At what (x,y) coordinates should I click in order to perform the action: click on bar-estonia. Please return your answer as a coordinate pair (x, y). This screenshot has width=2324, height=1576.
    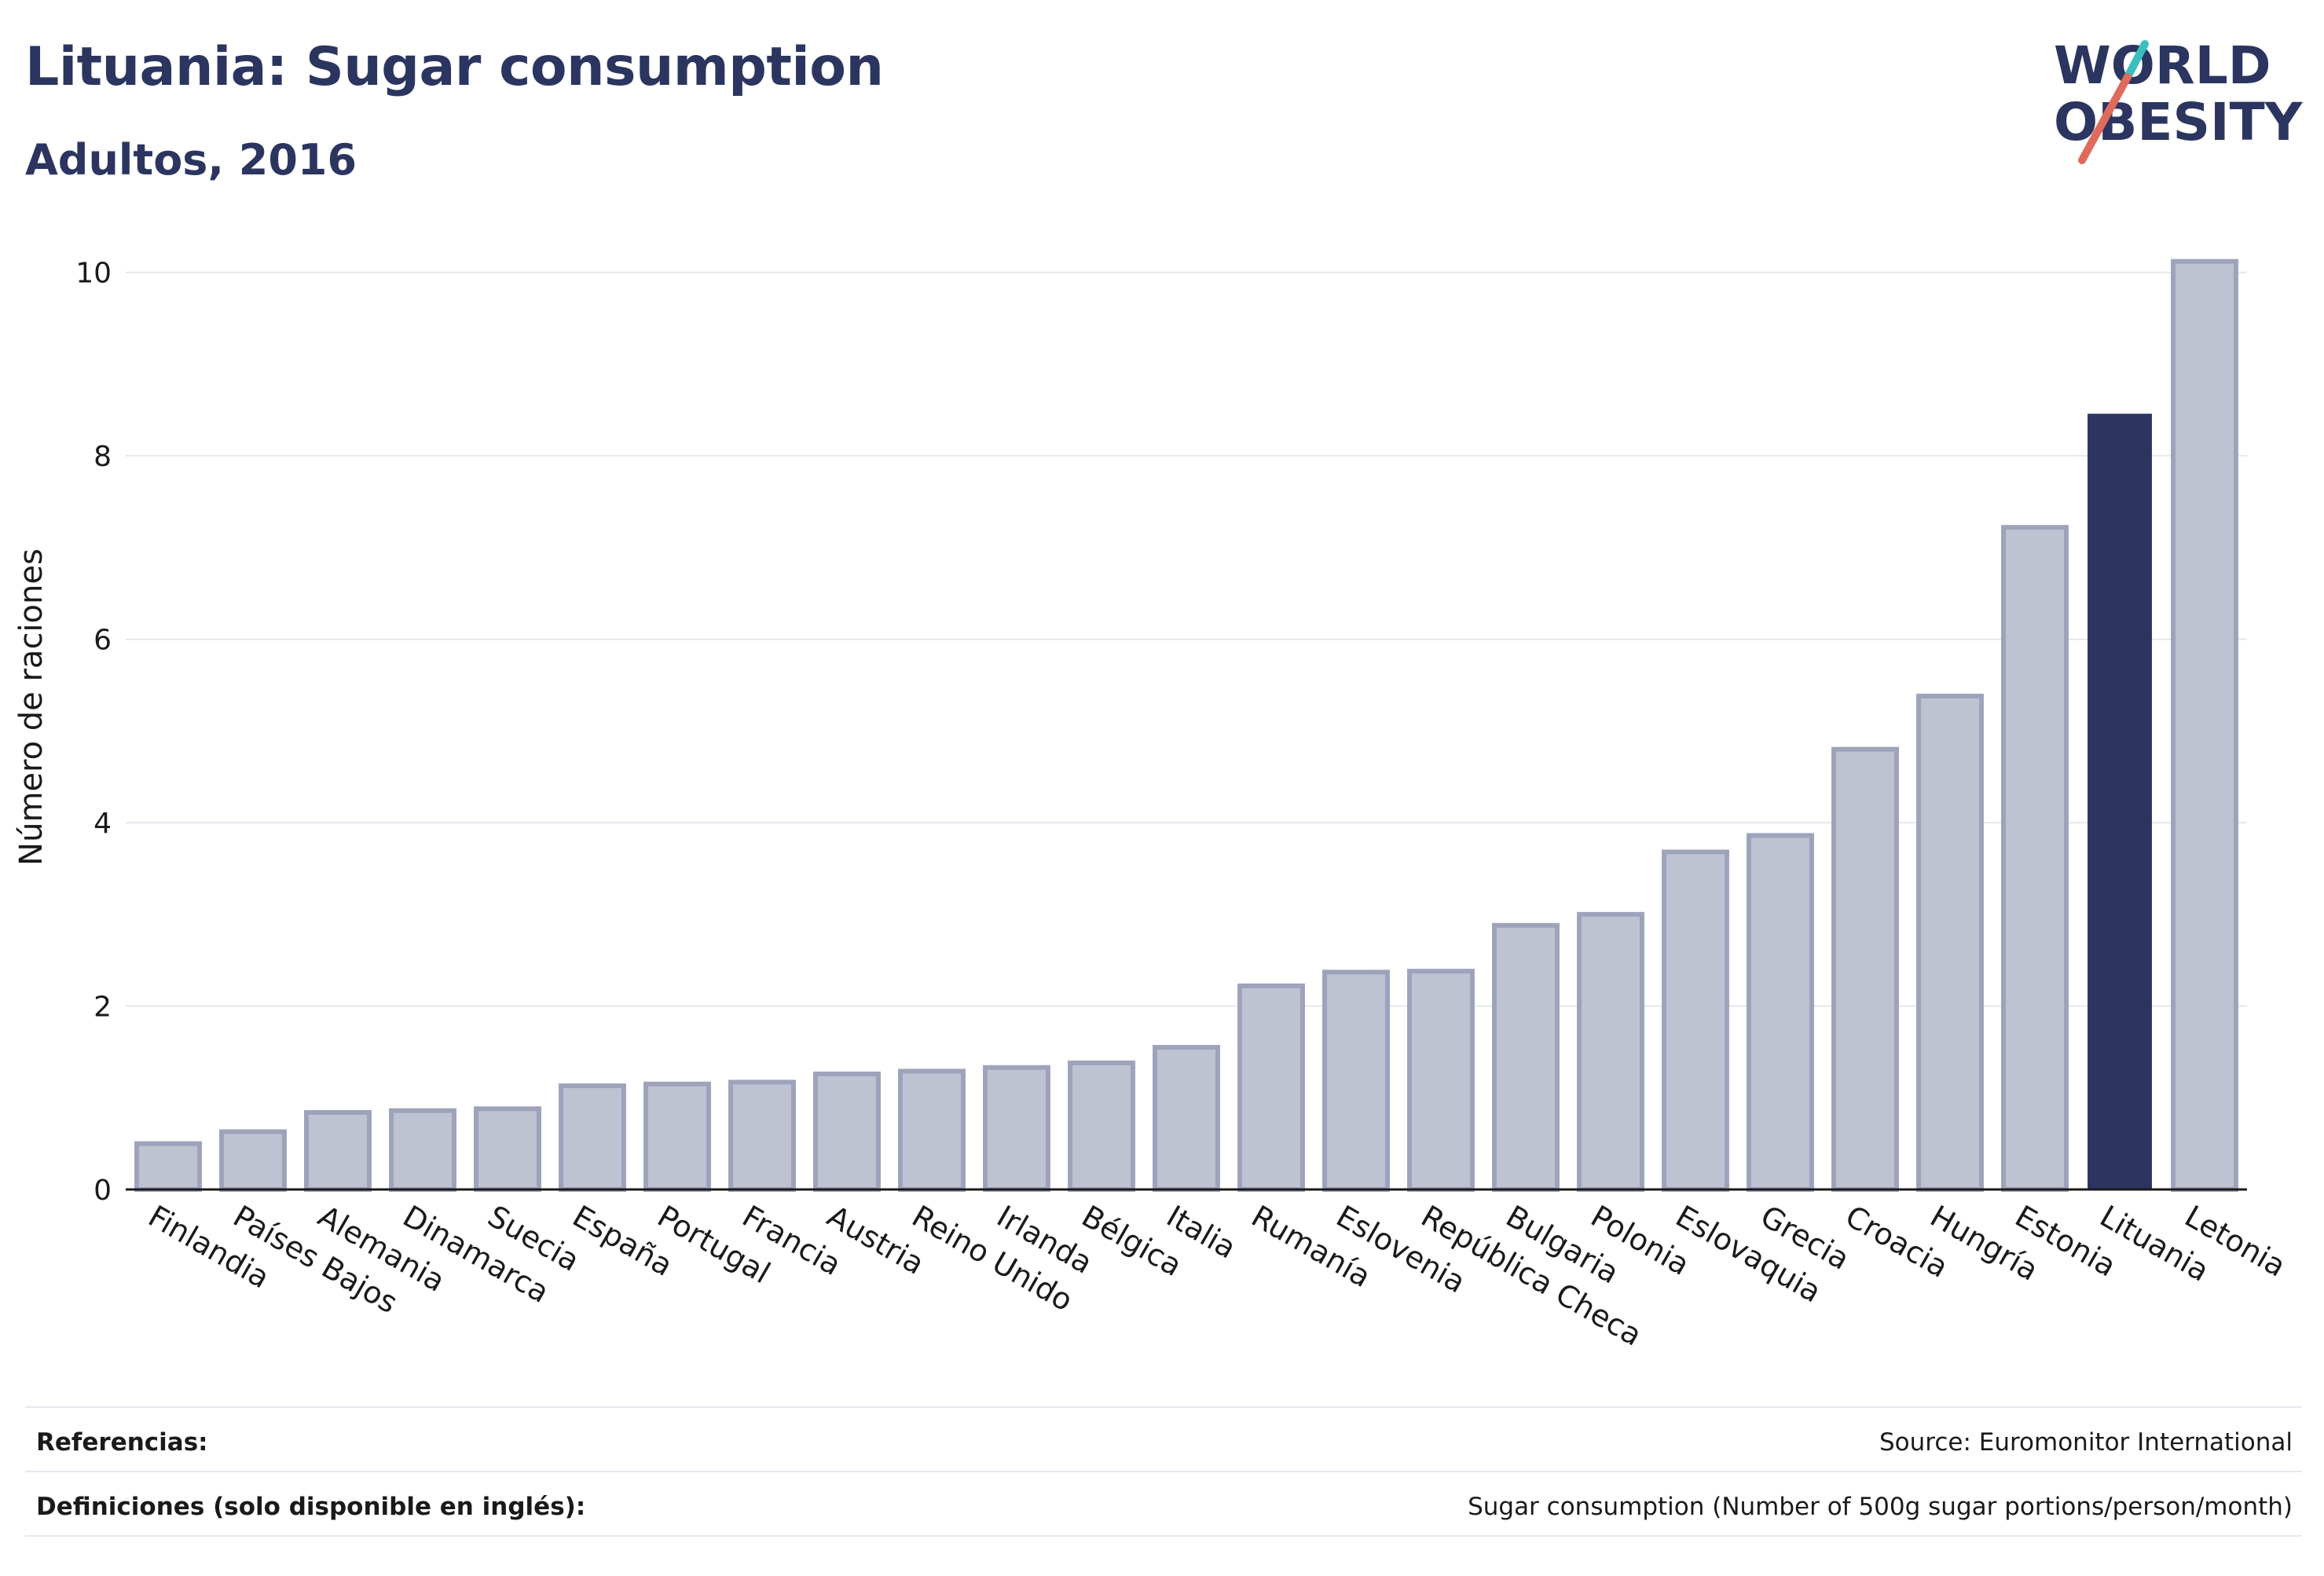
    Looking at the image, I should click on (2035, 858).